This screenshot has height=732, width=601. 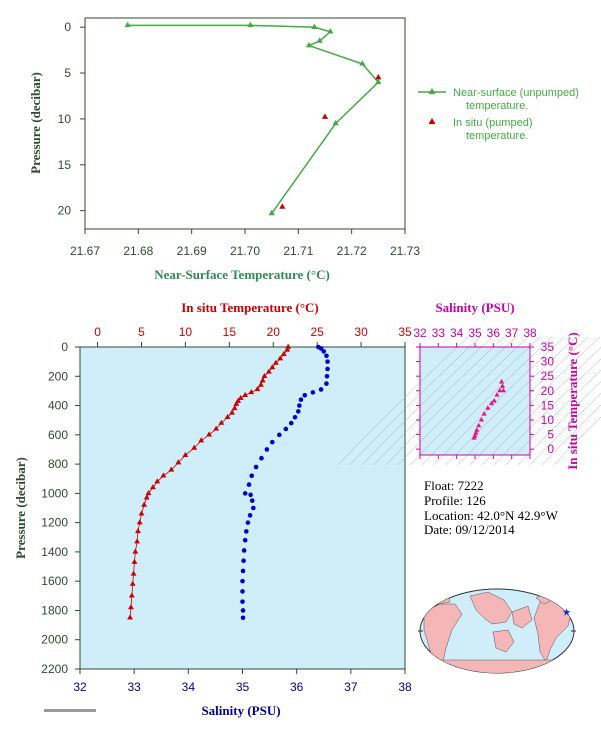 What do you see at coordinates (475, 333) in the screenshot?
I see `ts-x-tick-label: 35` at bounding box center [475, 333].